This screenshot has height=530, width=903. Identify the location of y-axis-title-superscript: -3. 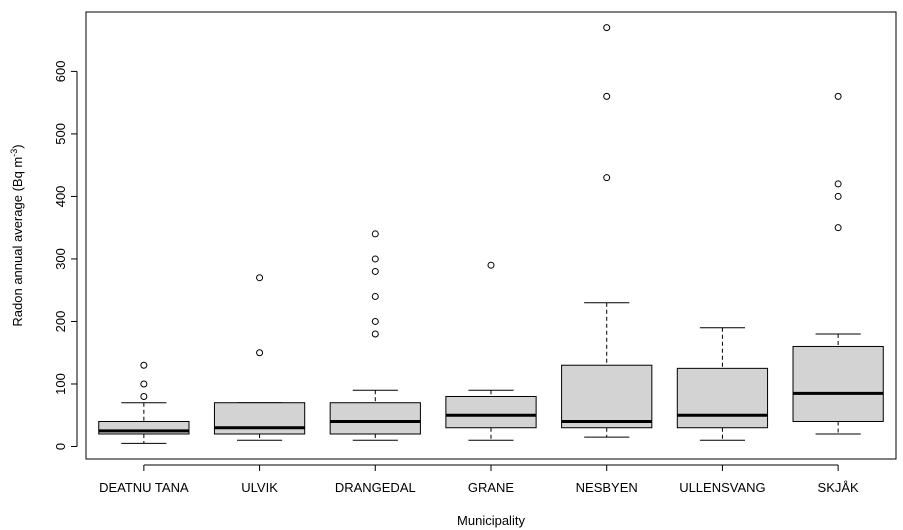
(14, 153).